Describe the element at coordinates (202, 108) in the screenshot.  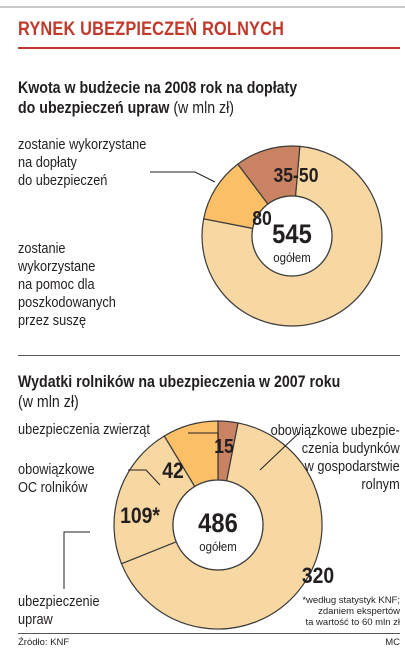
I see `chart1-title-unit: (w mln zł)` at that location.